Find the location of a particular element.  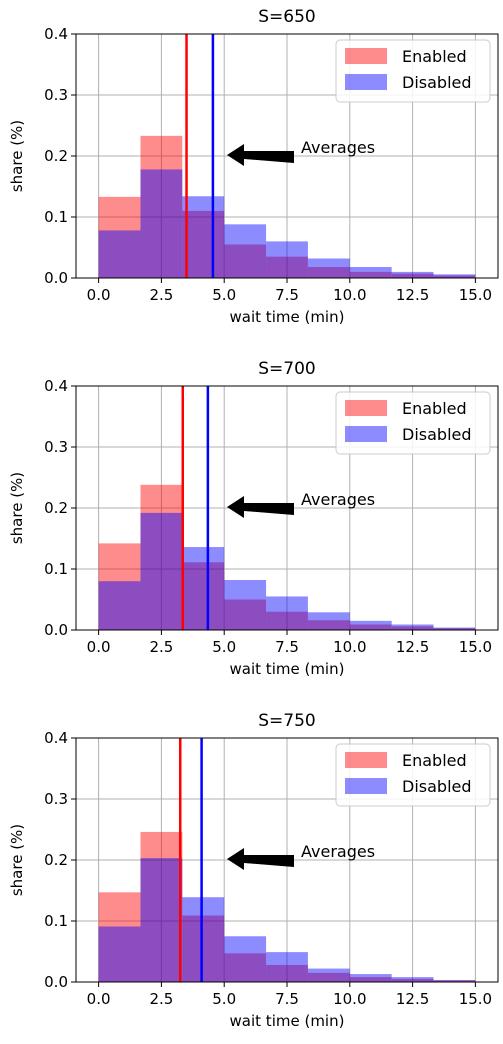

series-disabled-bars is located at coordinates (287, 571).